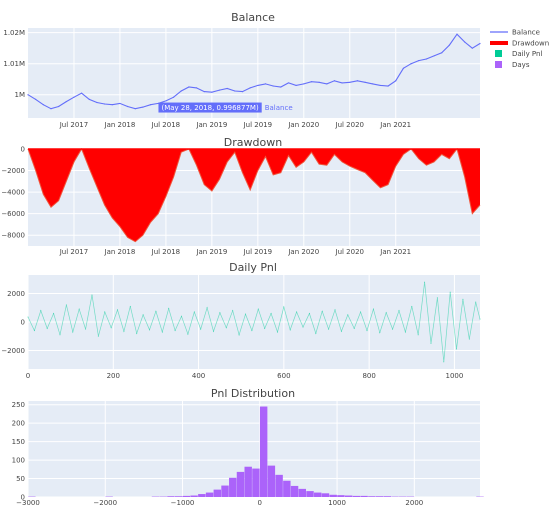 This screenshot has width=554, height=511. What do you see at coordinates (395, 252) in the screenshot?
I see `x-tick-label: Jan 2021` at bounding box center [395, 252].